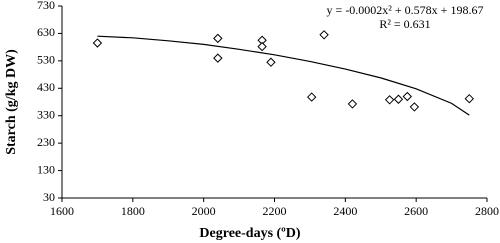  Describe the element at coordinates (46, 6) in the screenshot. I see `y-tick-label: 730` at that location.